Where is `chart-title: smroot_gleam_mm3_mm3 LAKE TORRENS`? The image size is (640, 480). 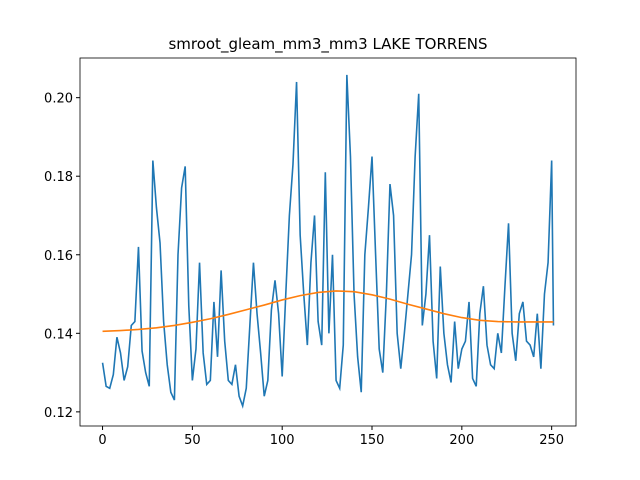
chart-title: smroot_gleam_mm3_mm3 LAKE TORRENS is located at coordinates (327, 44).